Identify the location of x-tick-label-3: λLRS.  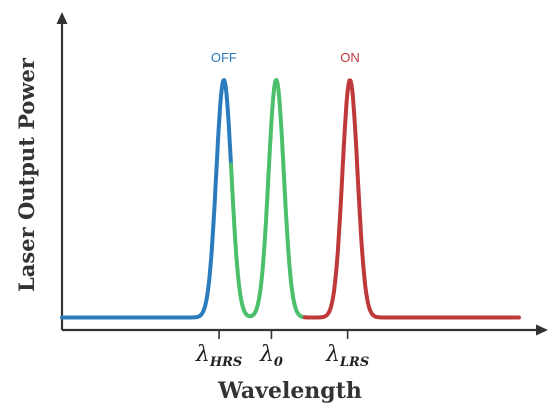
(347, 356).